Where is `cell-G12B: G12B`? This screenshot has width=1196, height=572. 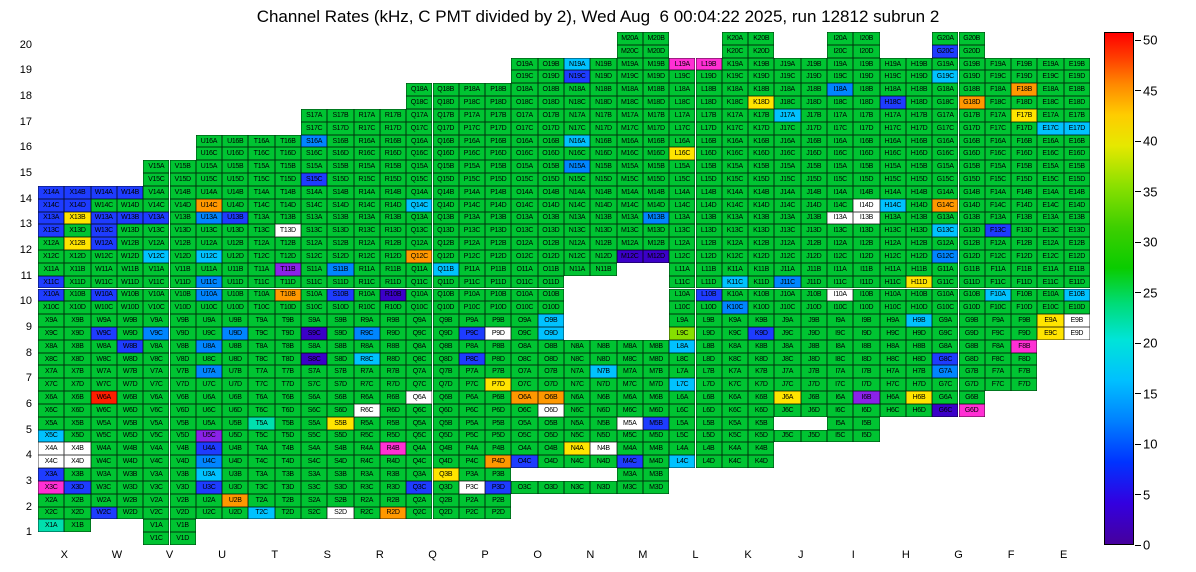 cell-G12B: G12B is located at coordinates (971, 243).